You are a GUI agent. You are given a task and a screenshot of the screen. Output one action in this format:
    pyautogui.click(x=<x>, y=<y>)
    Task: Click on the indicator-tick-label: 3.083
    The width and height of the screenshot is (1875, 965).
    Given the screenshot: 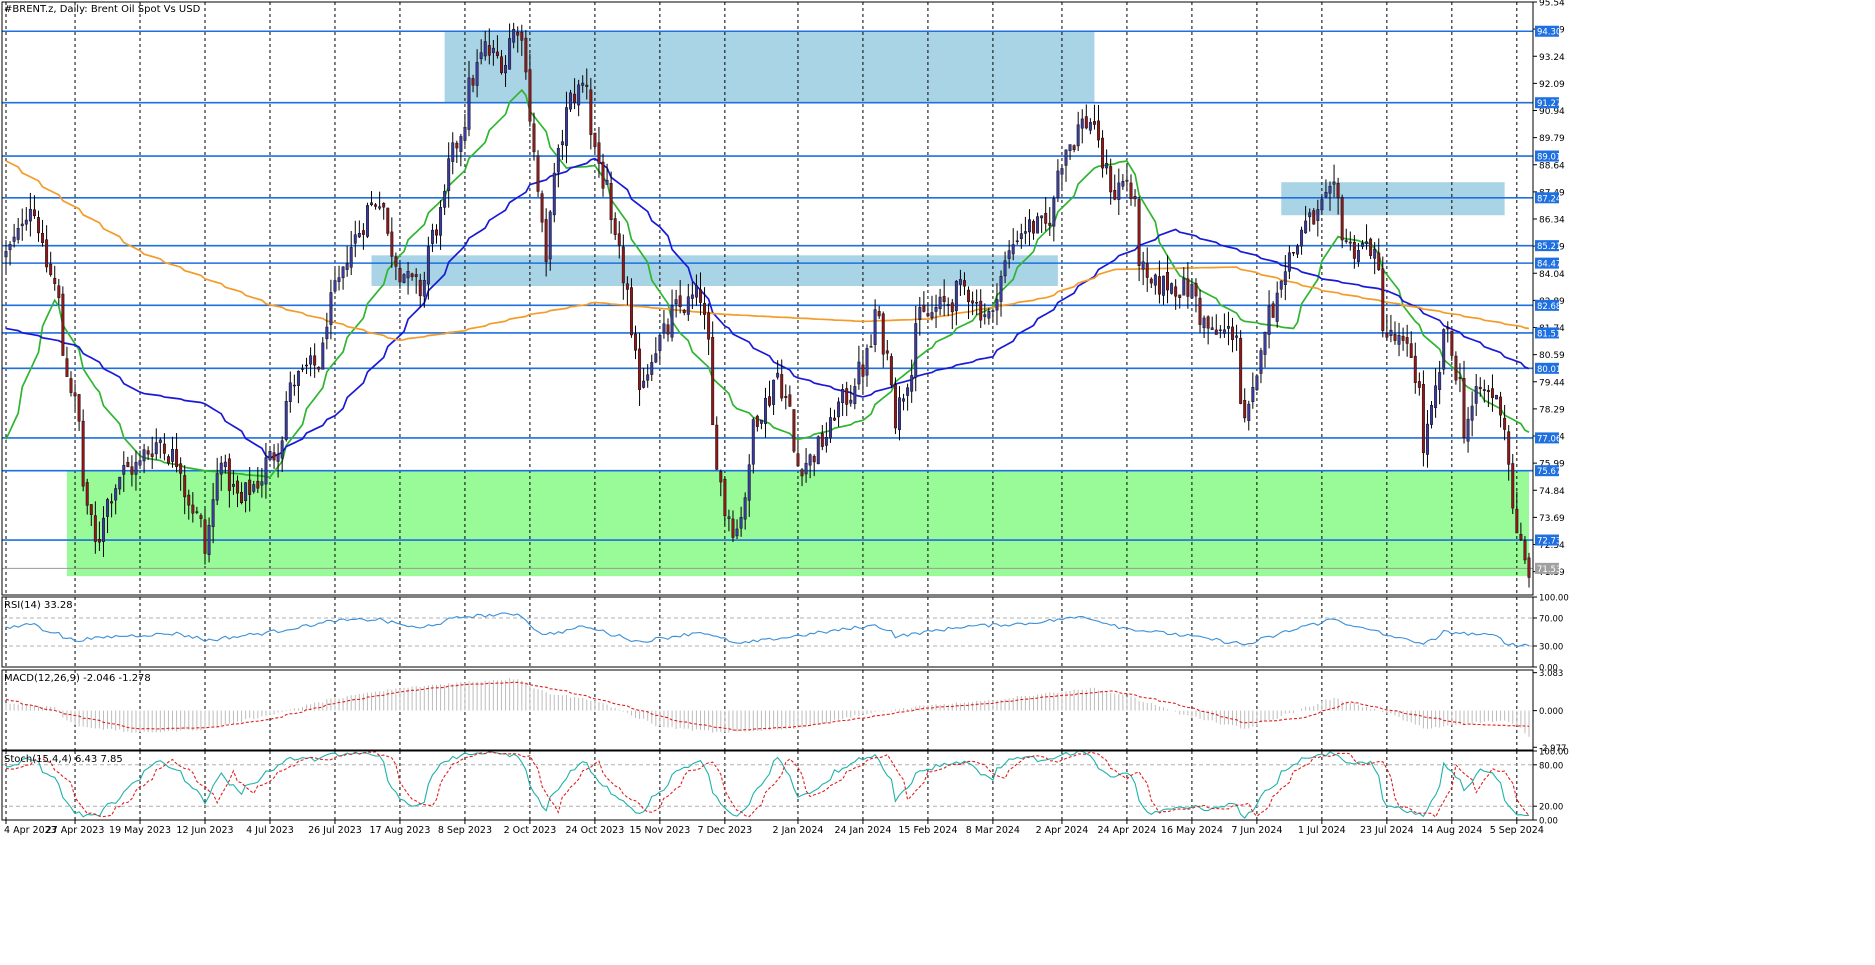 What is the action you would take?
    pyautogui.click(x=1551, y=674)
    